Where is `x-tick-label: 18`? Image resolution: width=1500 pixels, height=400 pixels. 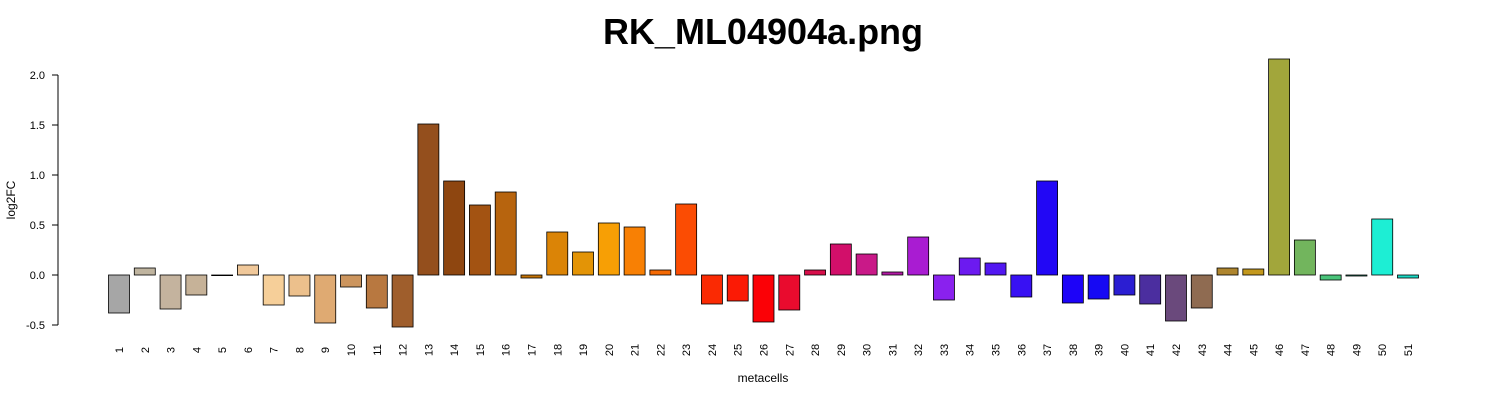
x-tick-label: 18 is located at coordinates (558, 350).